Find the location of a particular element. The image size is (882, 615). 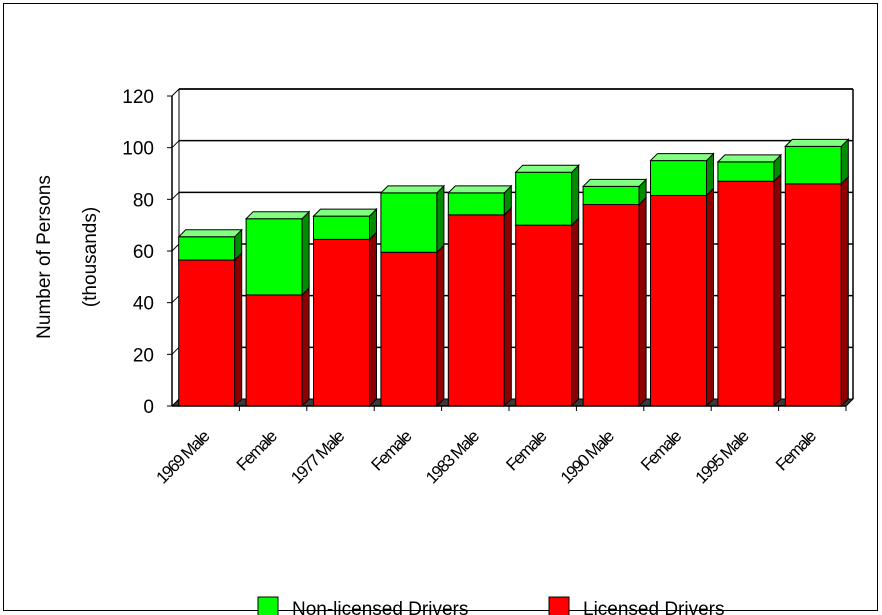

y-tick-label: 80 is located at coordinates (143, 200).